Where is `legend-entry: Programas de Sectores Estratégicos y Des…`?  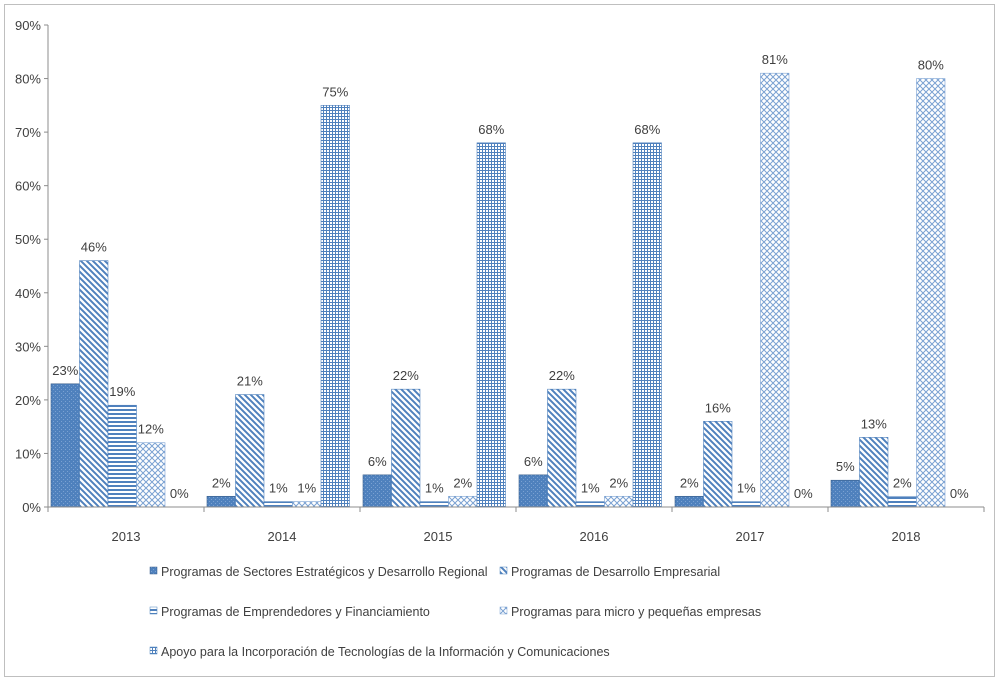 legend-entry: Programas de Sectores Estratégicos y Des… is located at coordinates (324, 572).